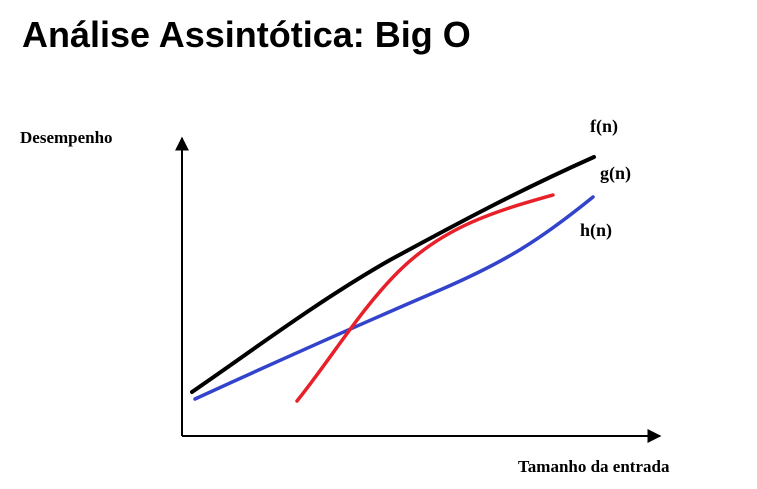 This screenshot has width=757, height=489. What do you see at coordinates (66, 137) in the screenshot?
I see `y-axis-label: Desempenho` at bounding box center [66, 137].